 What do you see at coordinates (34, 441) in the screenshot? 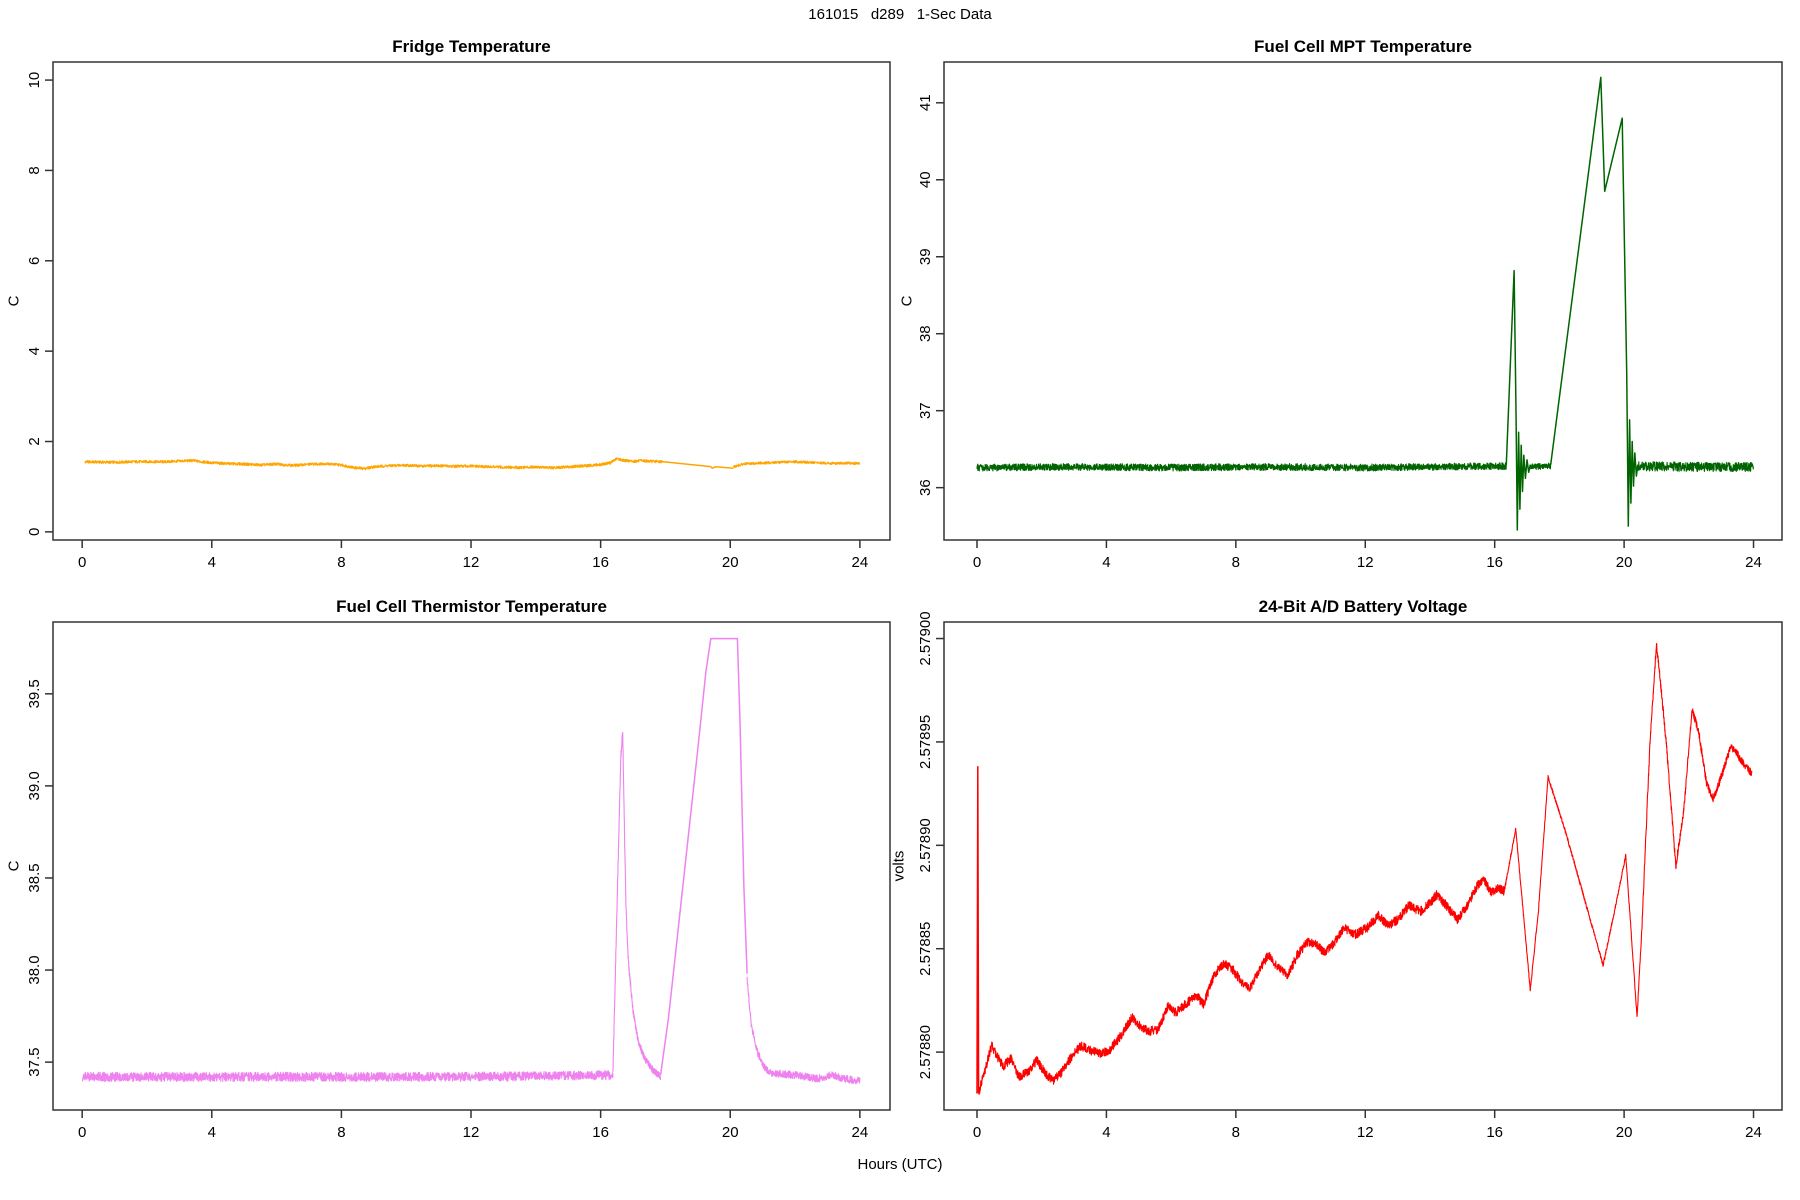
I see `y-tick-label: 2` at bounding box center [34, 441].